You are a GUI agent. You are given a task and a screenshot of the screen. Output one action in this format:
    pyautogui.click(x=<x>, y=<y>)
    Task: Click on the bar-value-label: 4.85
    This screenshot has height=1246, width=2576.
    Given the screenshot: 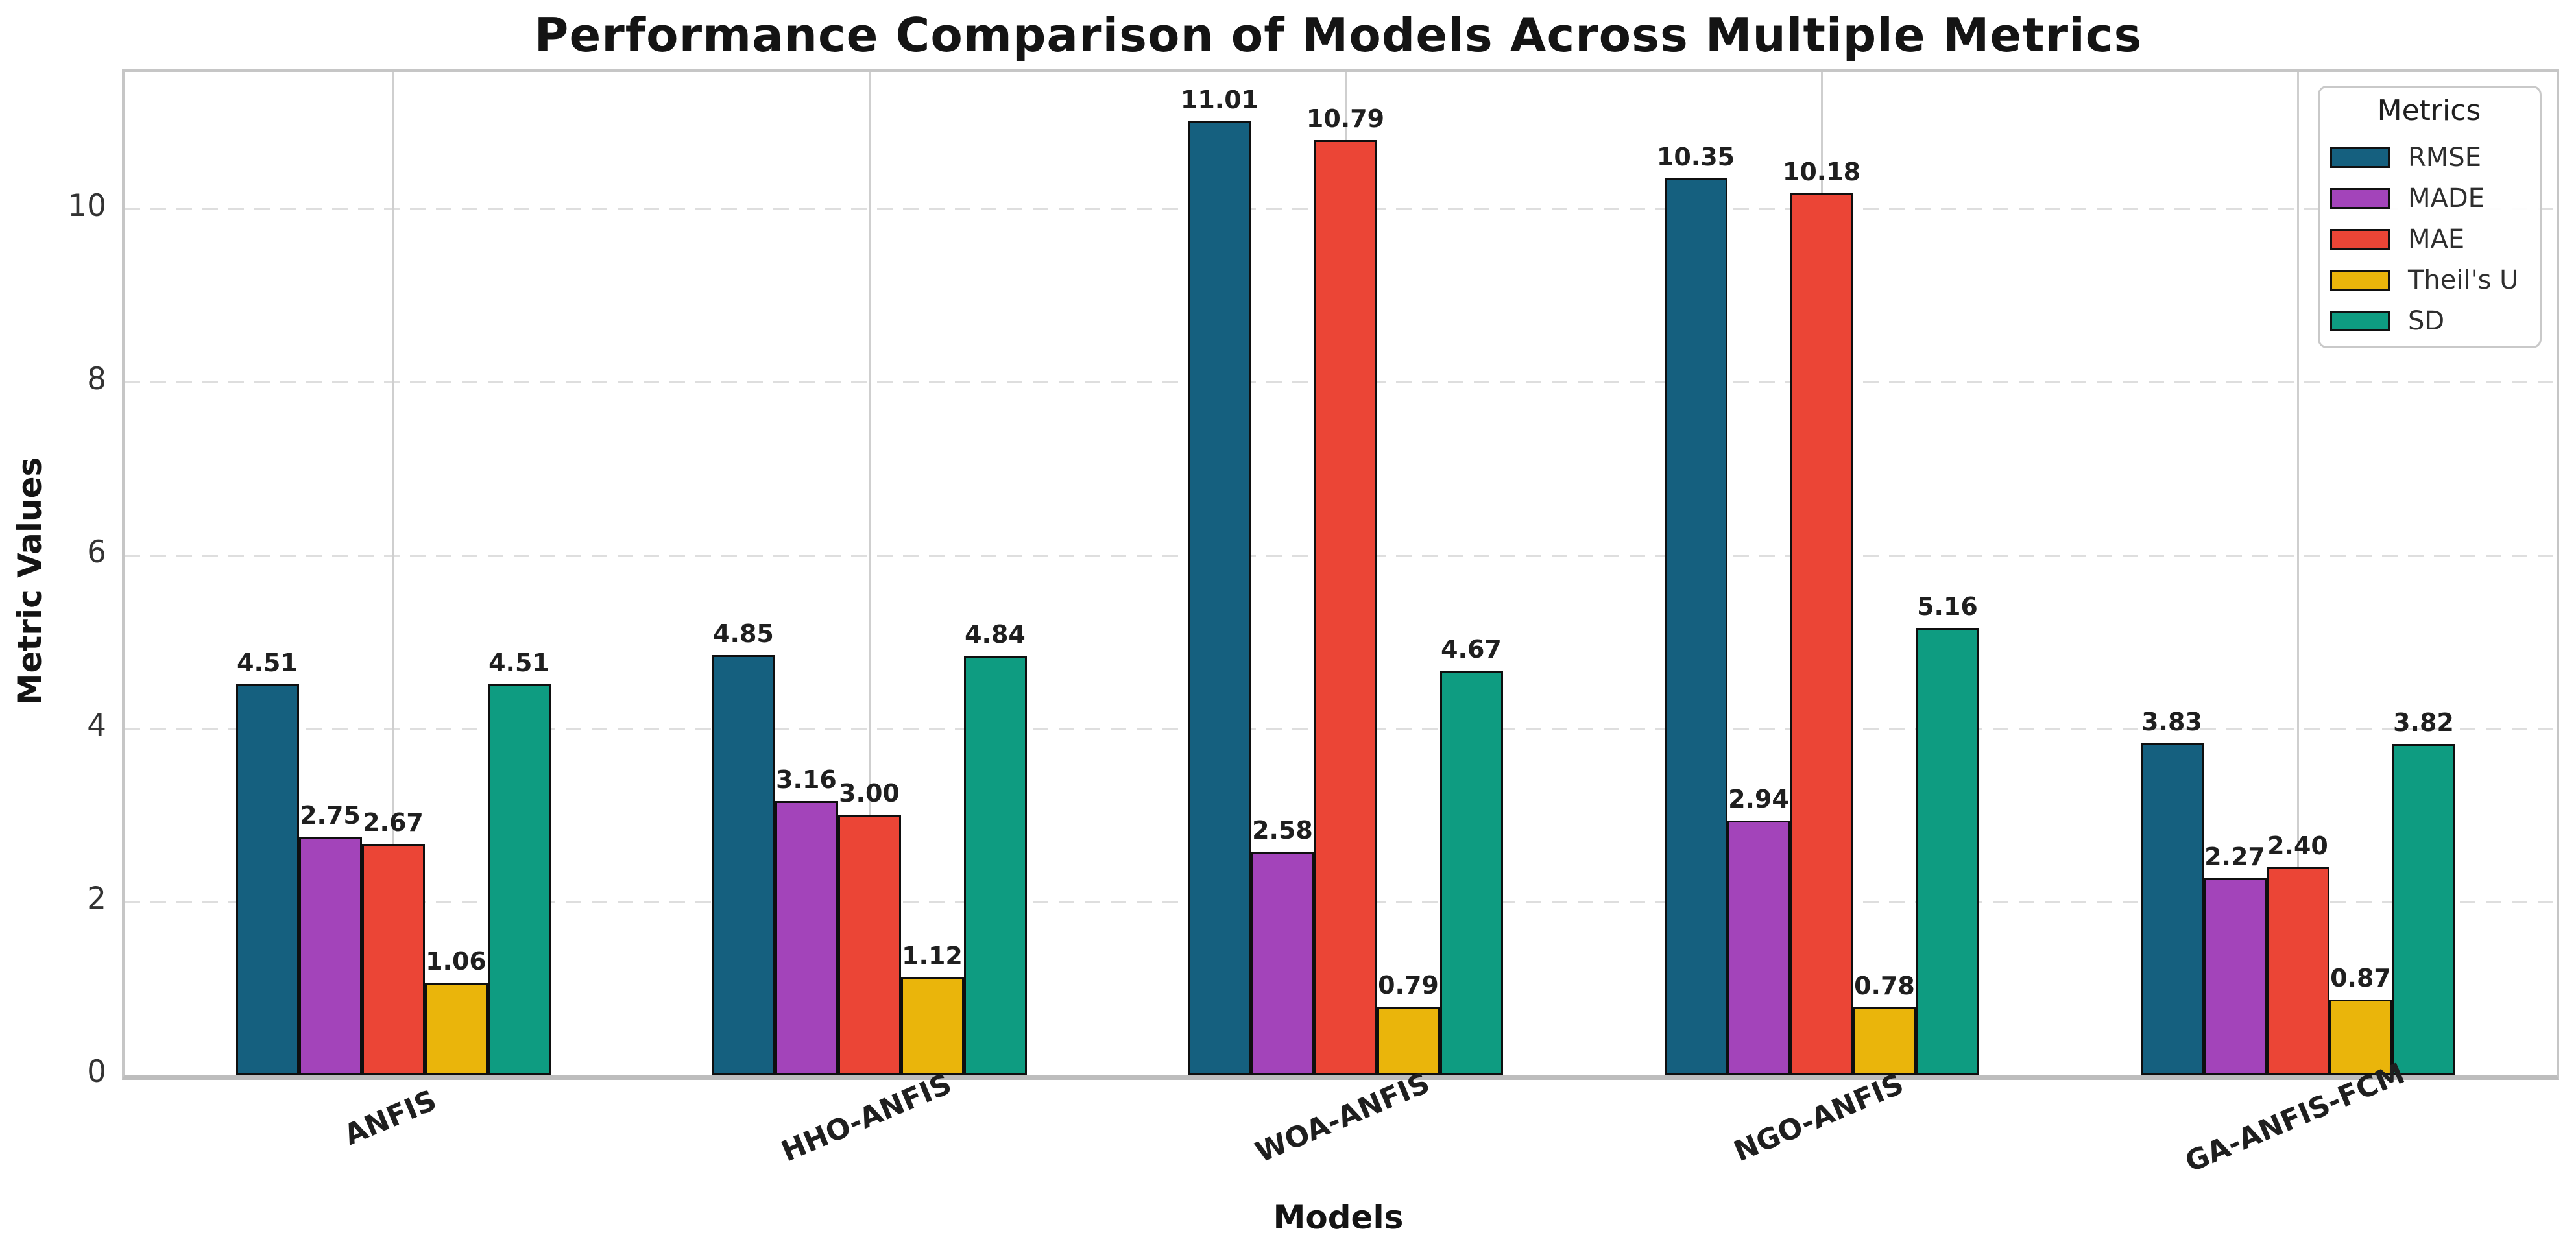 What is the action you would take?
    pyautogui.click(x=743, y=633)
    